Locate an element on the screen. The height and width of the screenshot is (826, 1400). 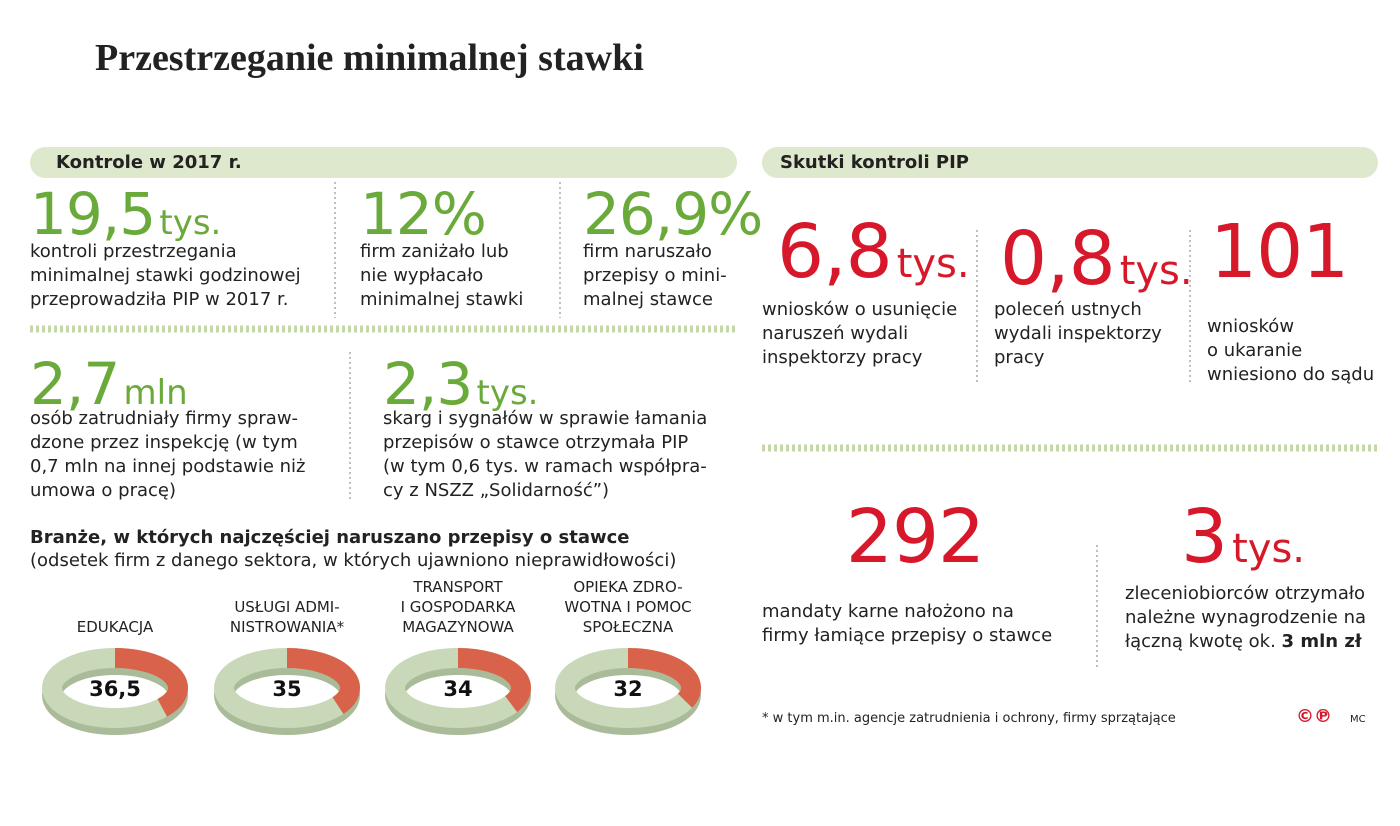
category-label: TRANSPORT I GOSPODARKA MAGAZYNOWA is located at coordinates (458, 607).